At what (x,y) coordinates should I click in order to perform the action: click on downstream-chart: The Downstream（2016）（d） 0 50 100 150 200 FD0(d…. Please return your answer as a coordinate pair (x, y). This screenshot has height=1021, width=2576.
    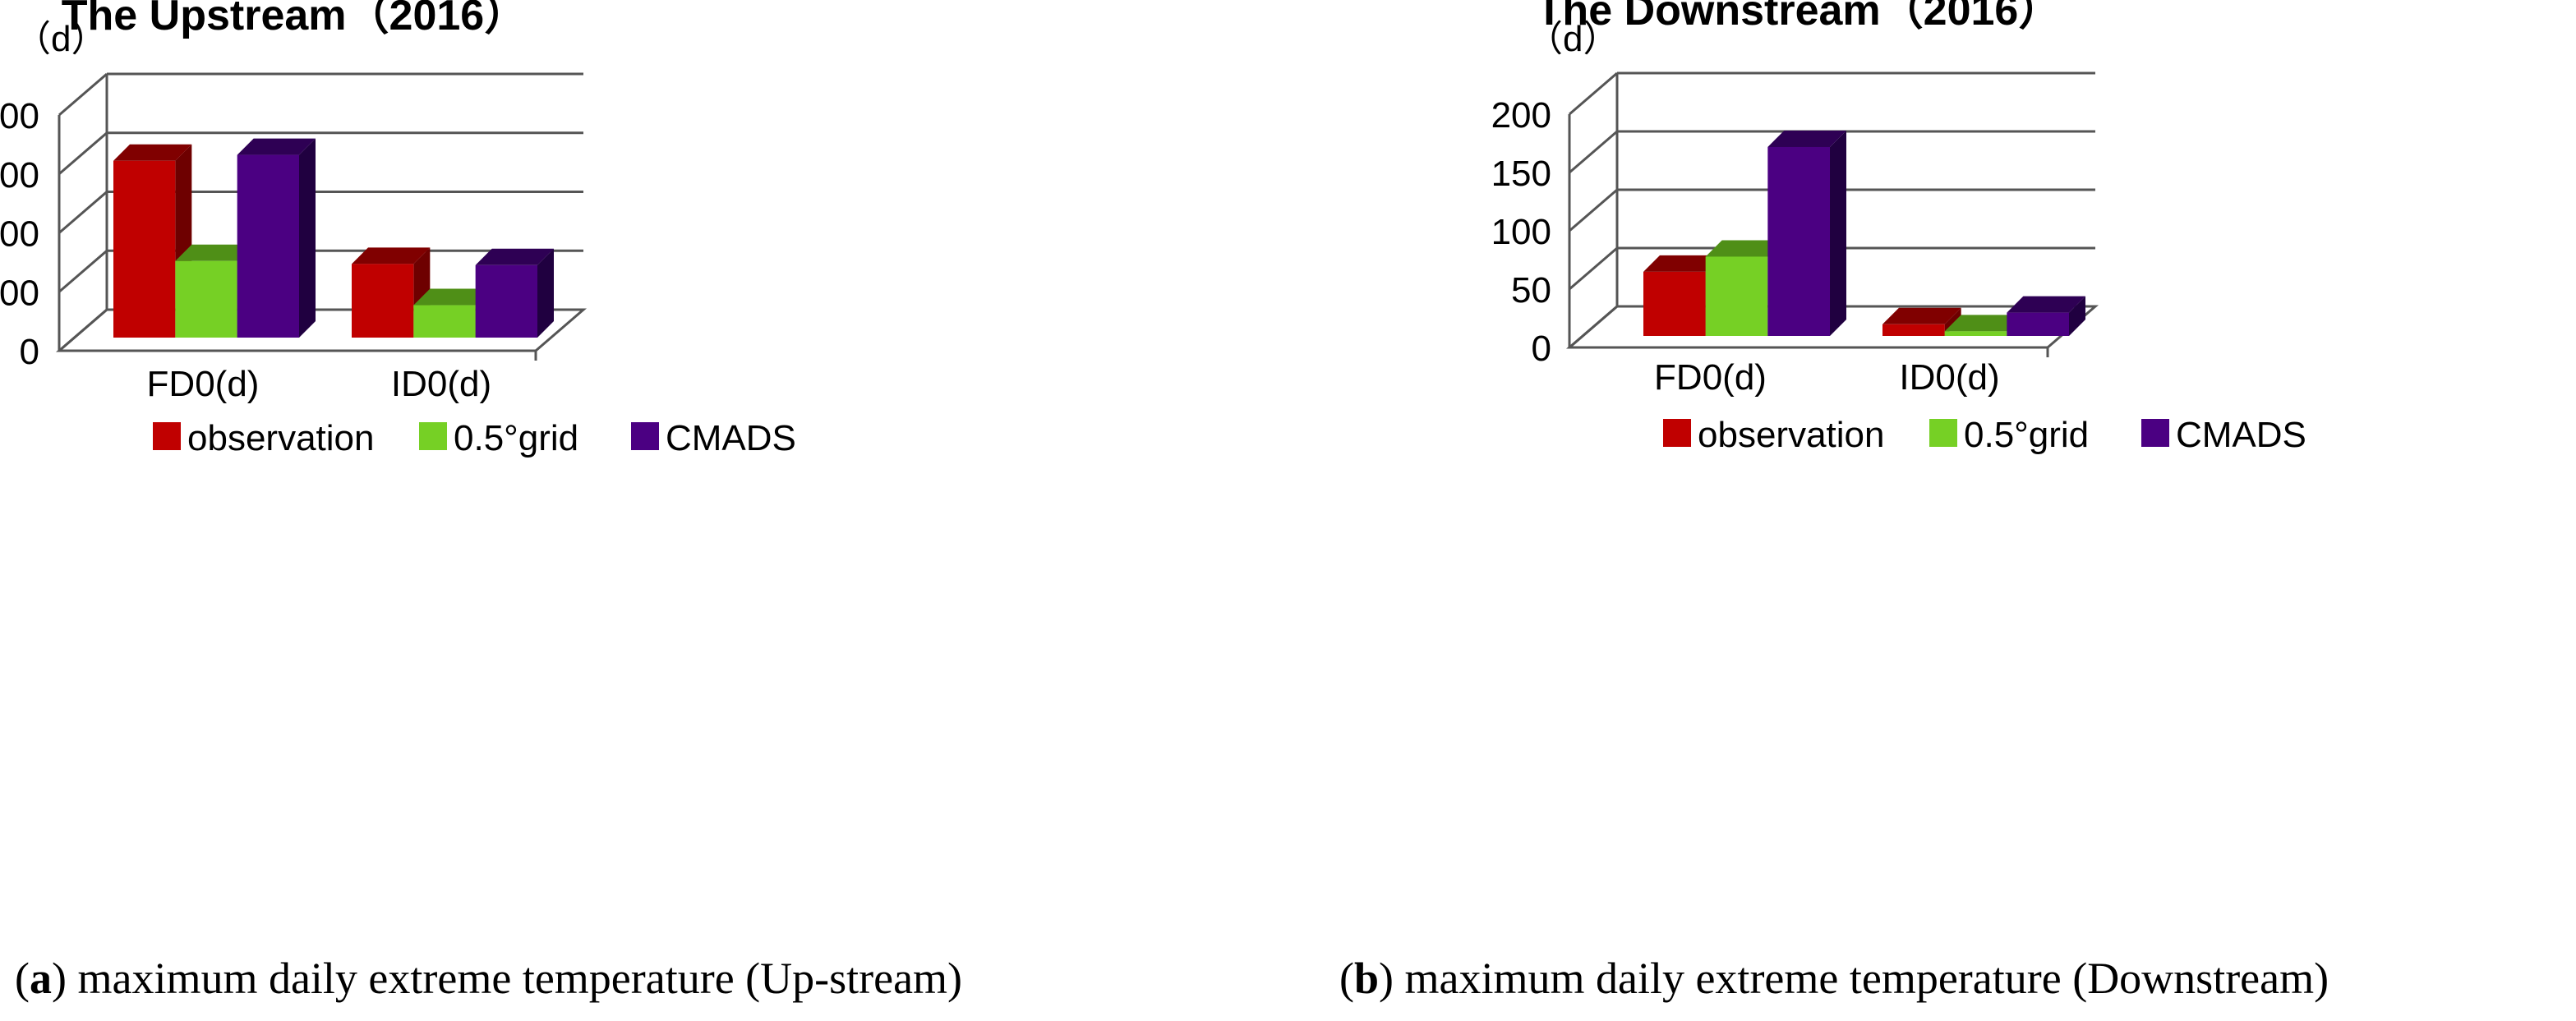
    Looking at the image, I should click on (1898, 227).